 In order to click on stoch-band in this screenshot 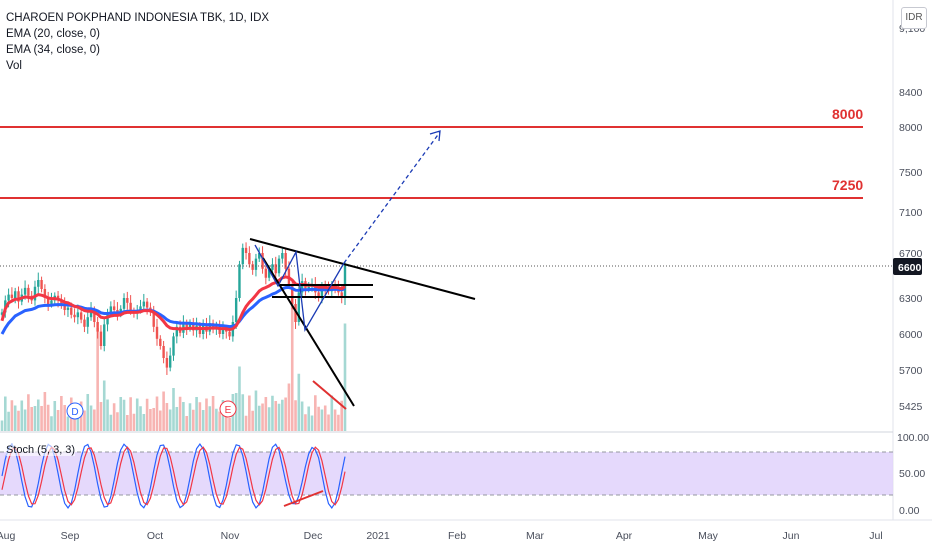, I will do `click(446, 473)`.